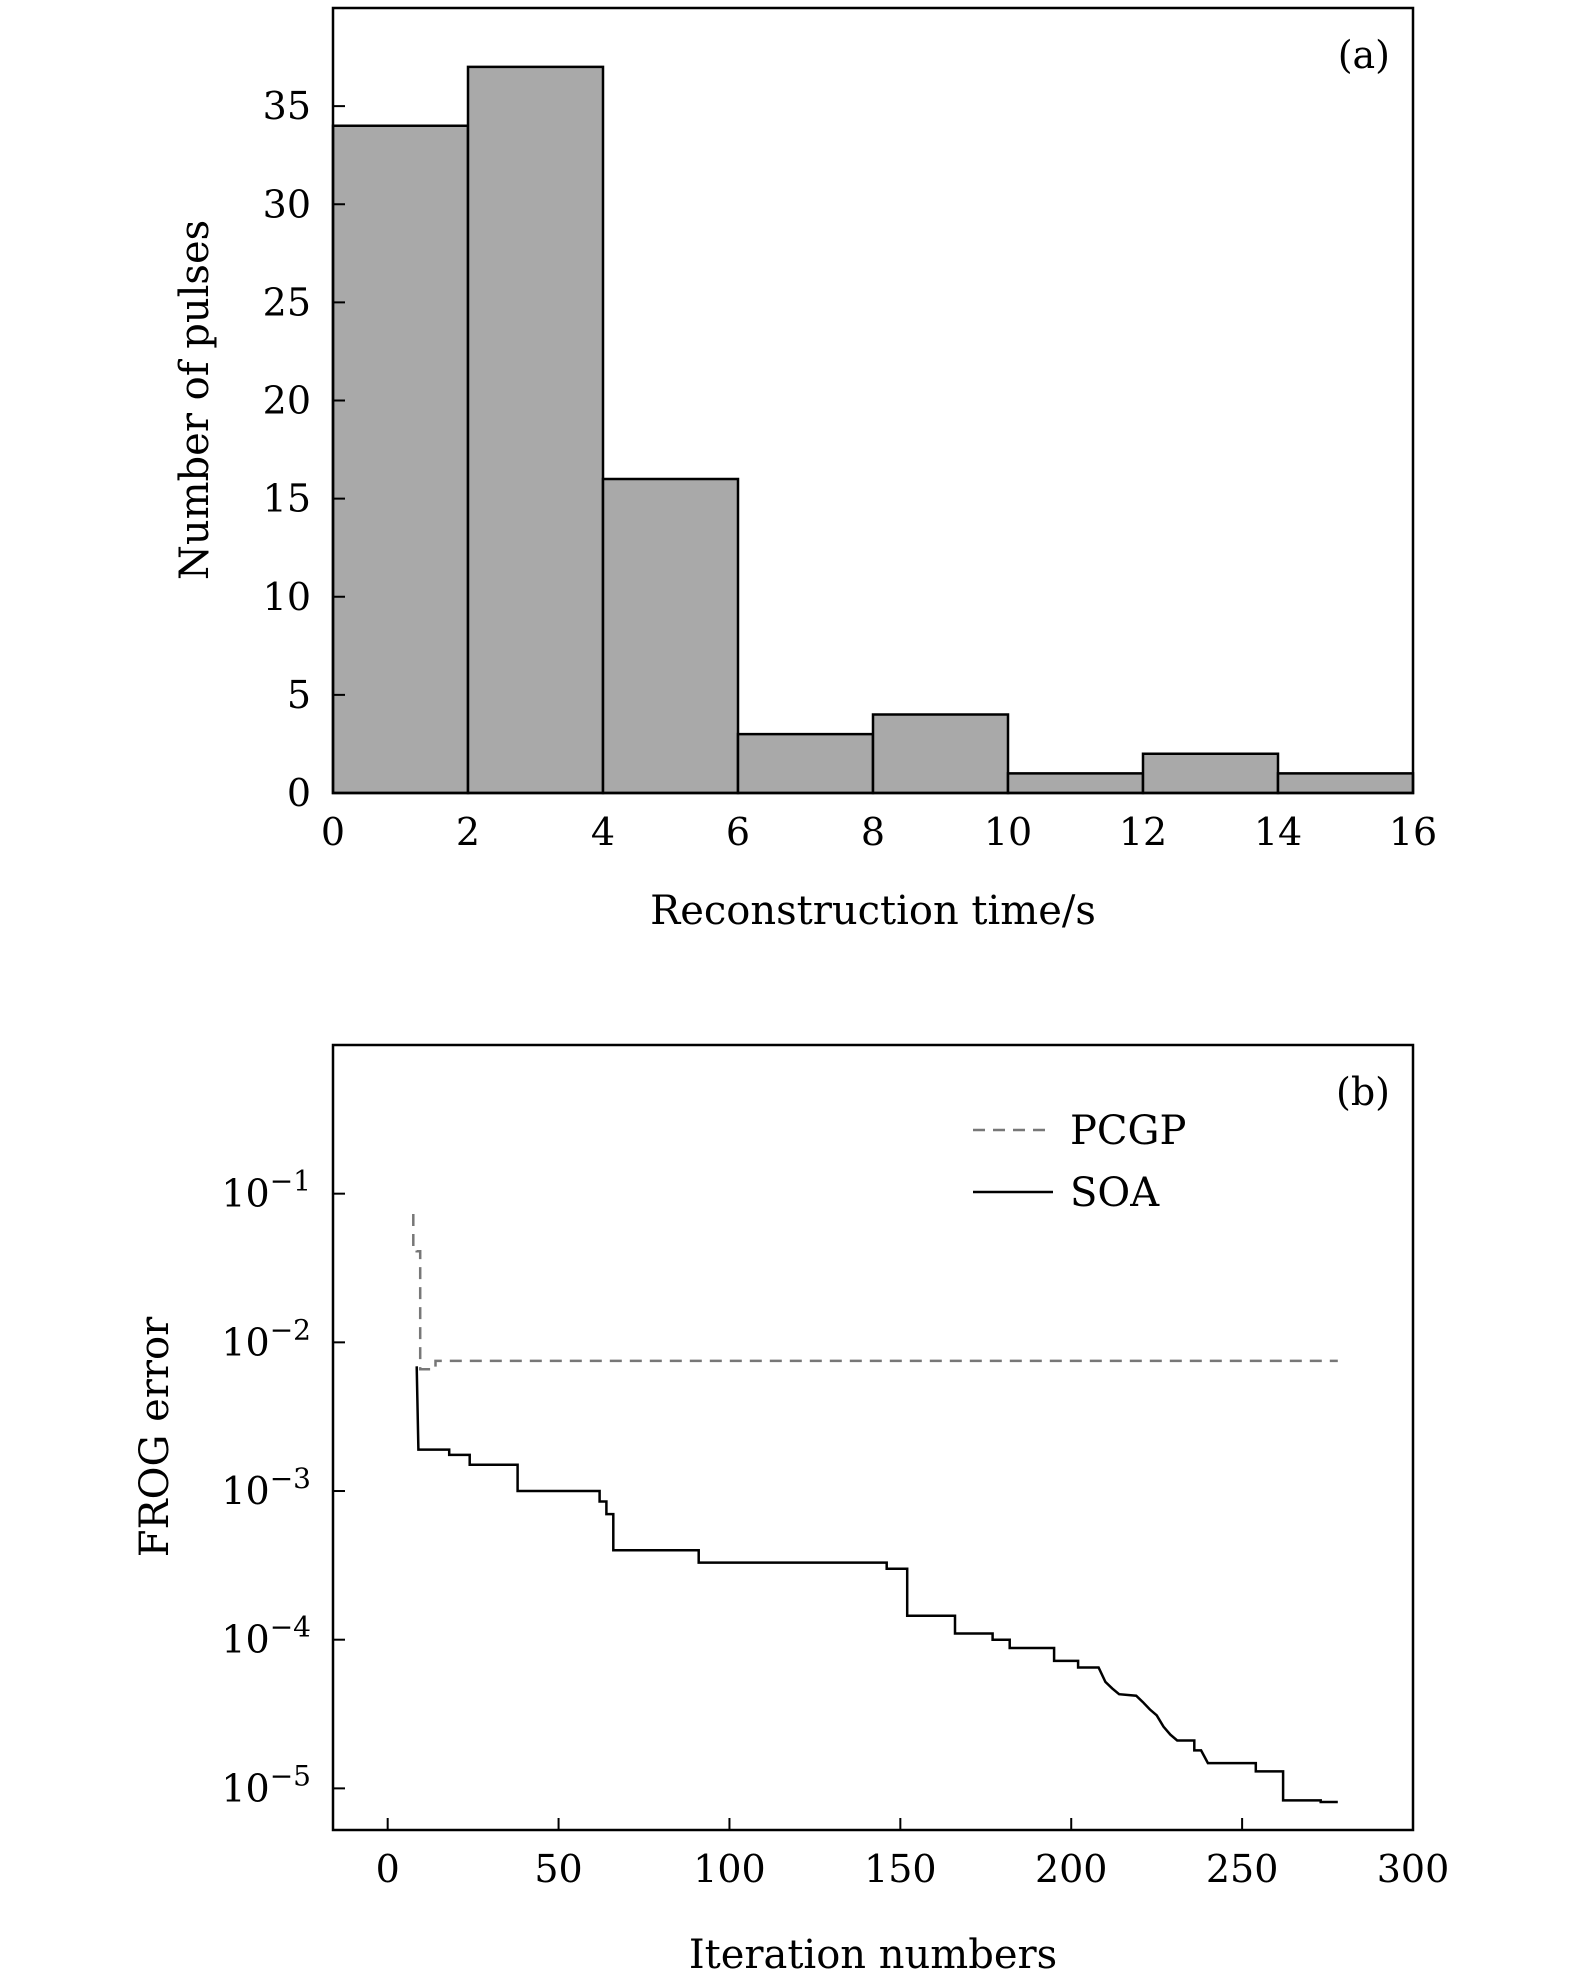 The width and height of the screenshot is (1575, 1988). I want to click on y-tick-label: 10⁻¹, so click(266, 1190).